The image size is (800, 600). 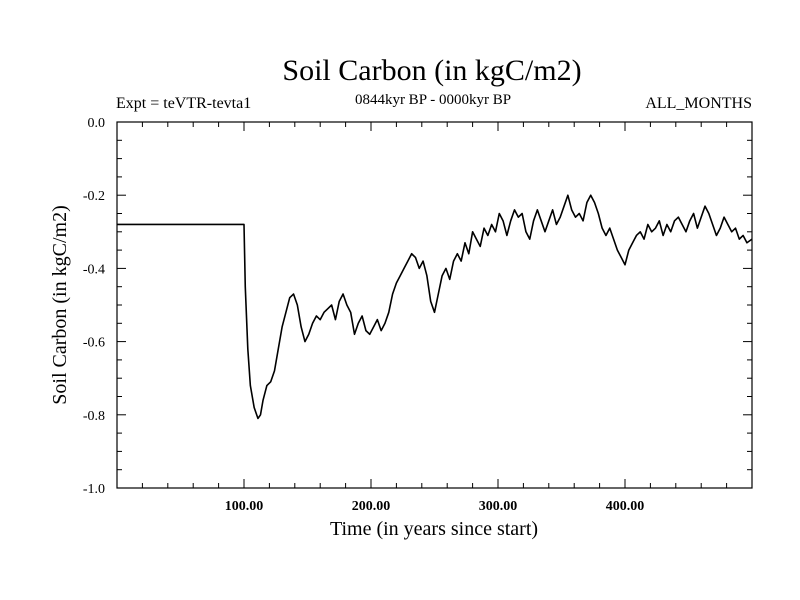 I want to click on y-axis-tick-labels: 0.0 -0.2 -0.4 -0.6 -0.8 -1.0, so click(x=94, y=306).